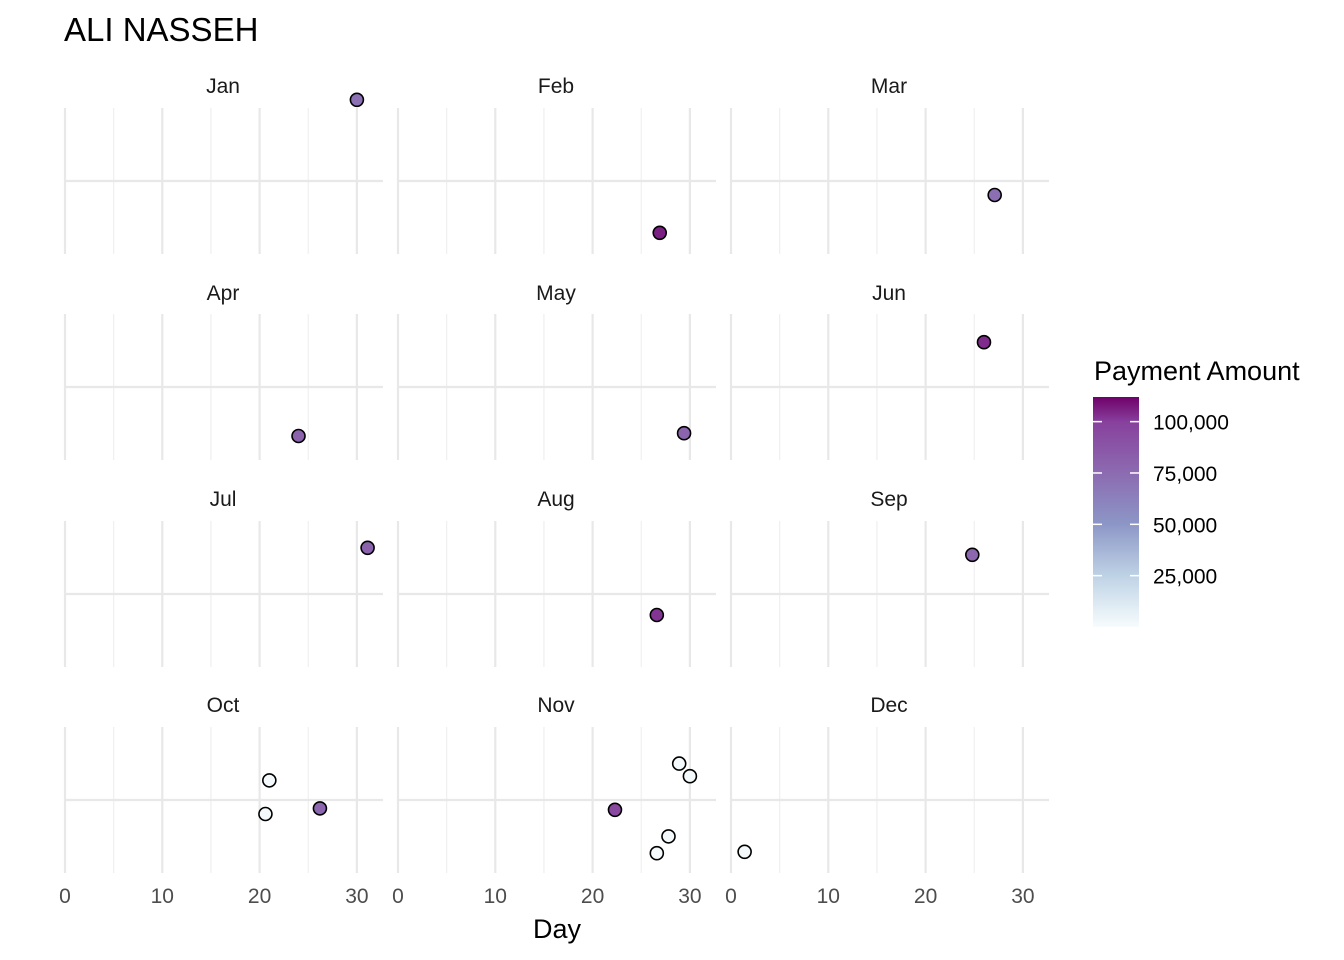 The width and height of the screenshot is (1344, 960). What do you see at coordinates (556, 783) in the screenshot?
I see `facet-panel: Nov` at bounding box center [556, 783].